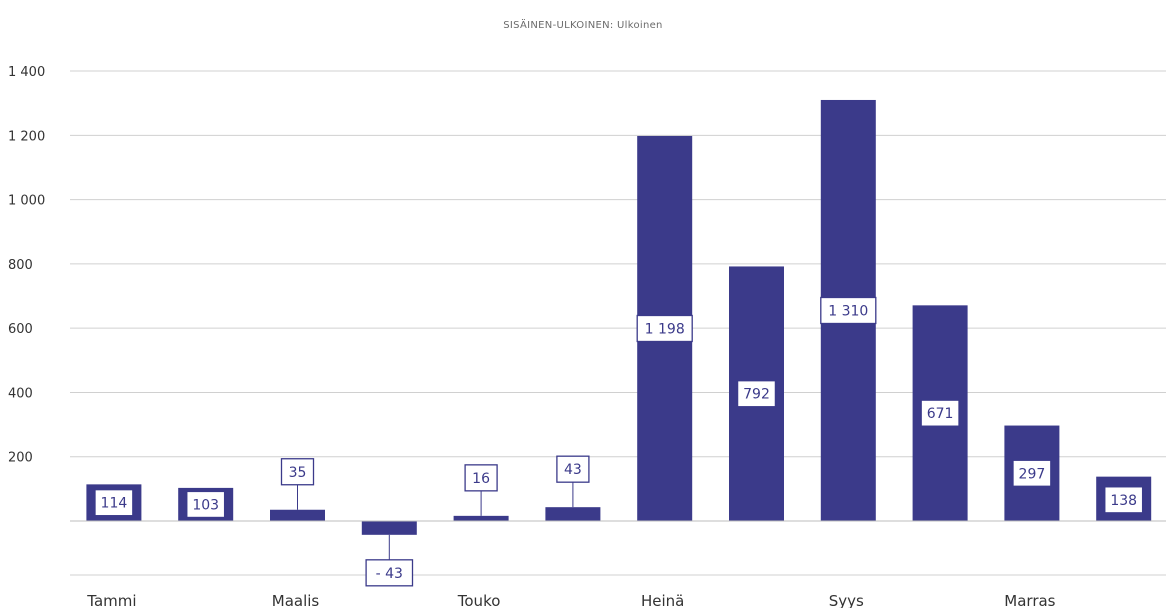 Image resolution: width=1166 pixels, height=608 pixels. I want to click on data-label-marras: 297, so click(1032, 473).